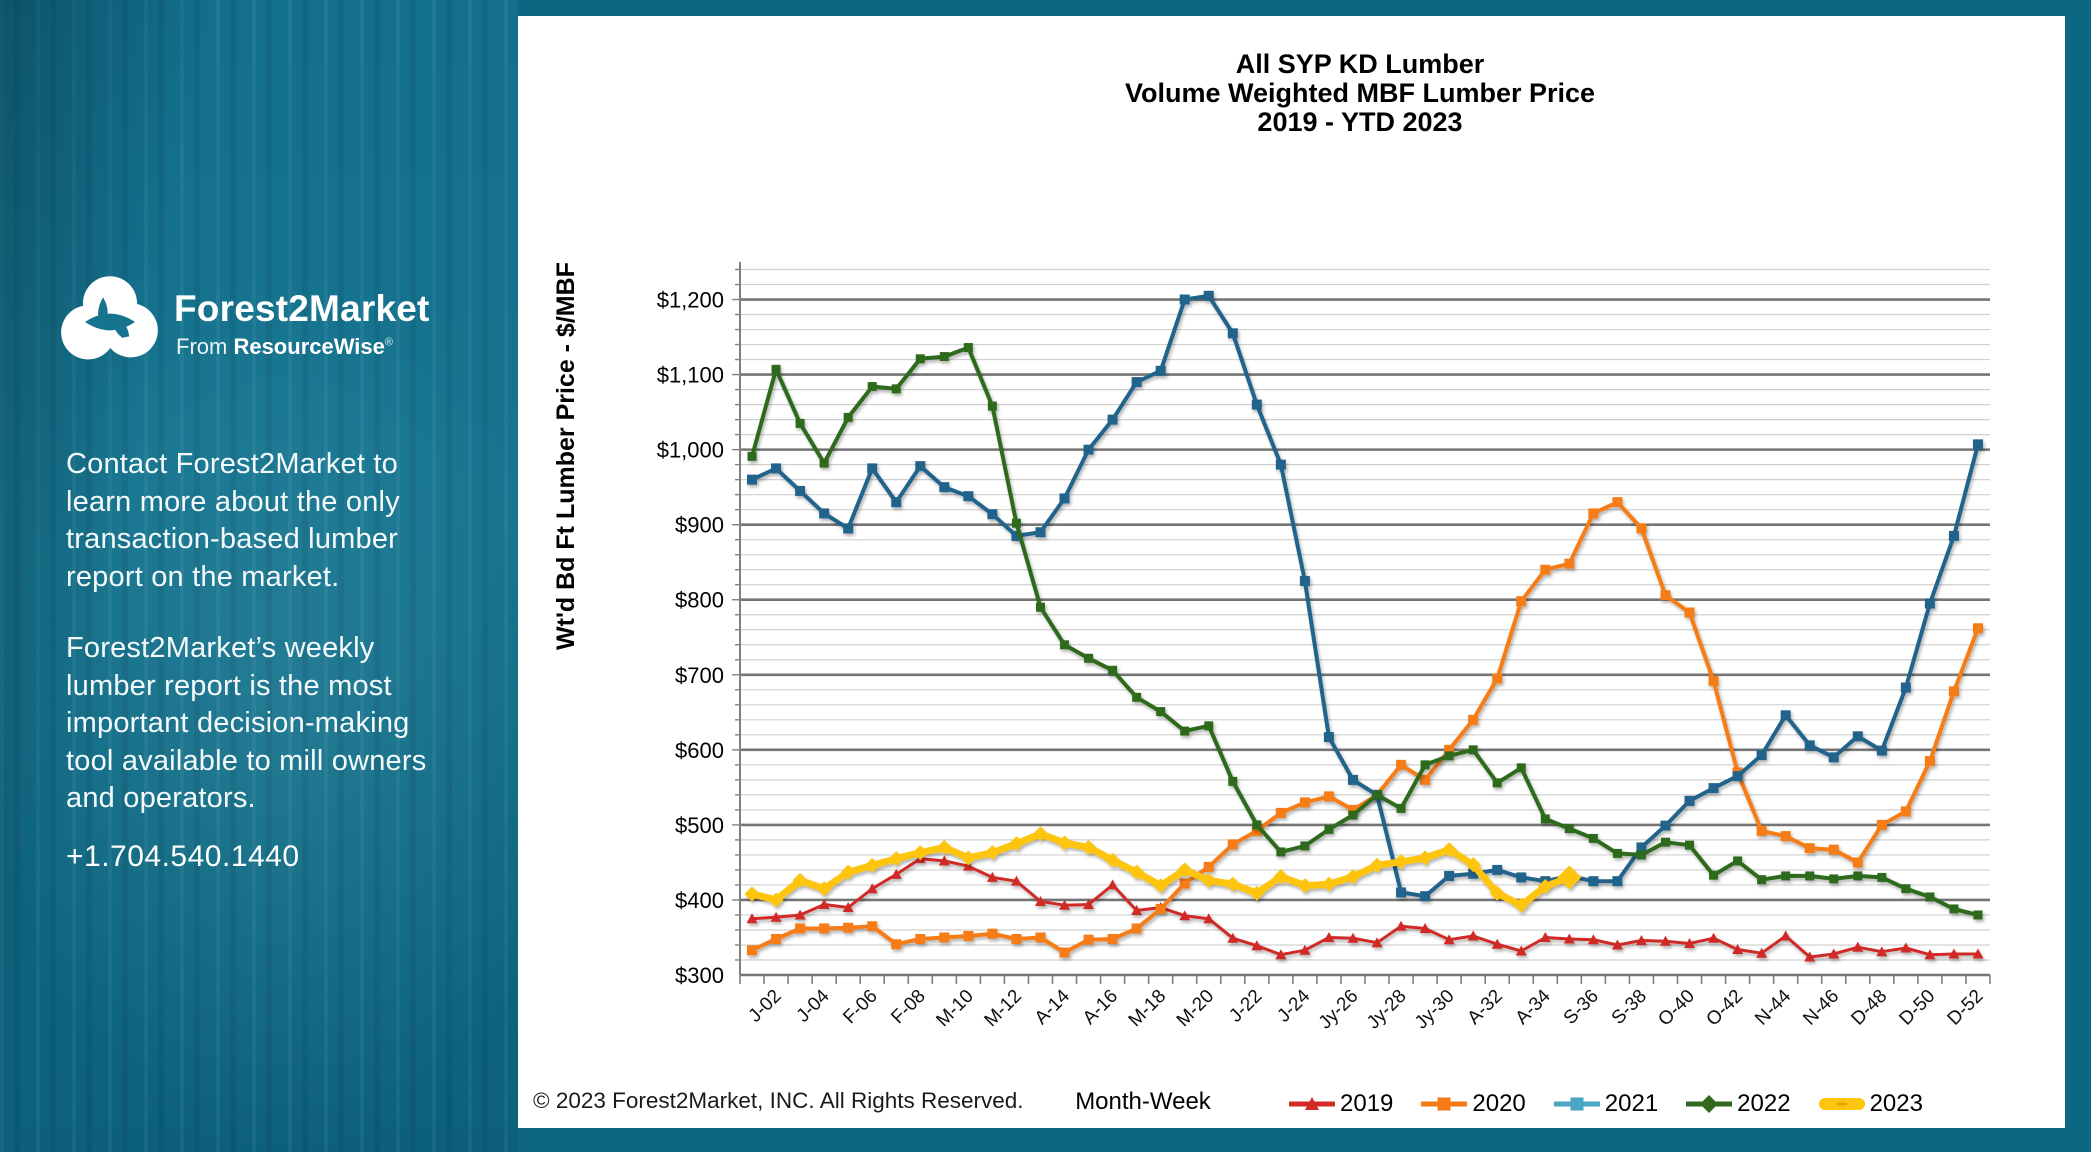  I want to click on legend-label-2020: 2020, so click(1499, 1103).